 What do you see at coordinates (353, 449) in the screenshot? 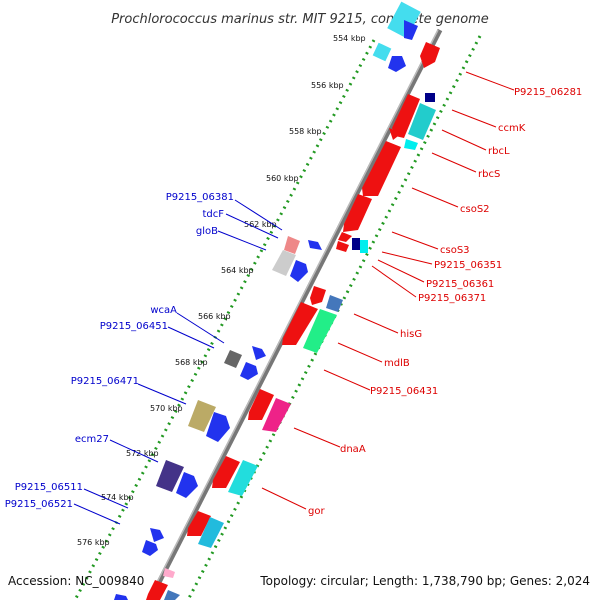
I see `gene-label: dnaA` at bounding box center [353, 449].